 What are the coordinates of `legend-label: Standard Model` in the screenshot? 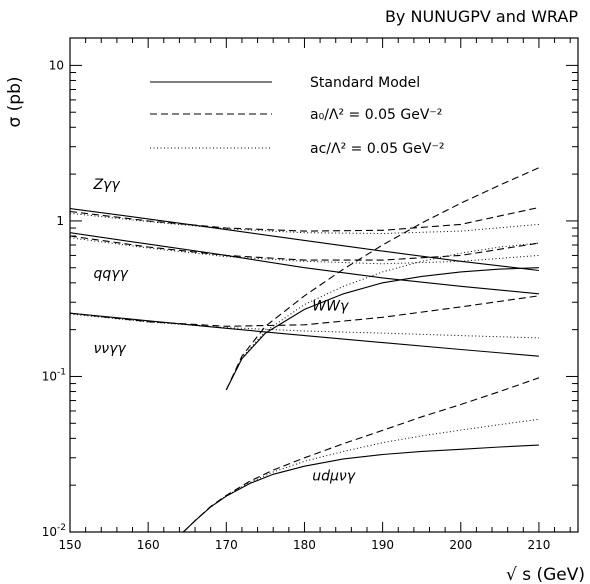 It's located at (365, 83).